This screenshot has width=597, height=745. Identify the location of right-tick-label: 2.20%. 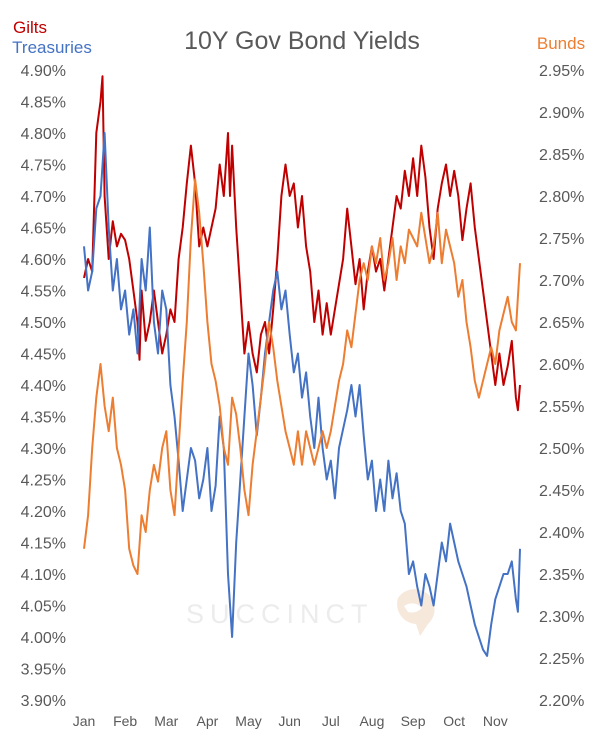
(561, 701).